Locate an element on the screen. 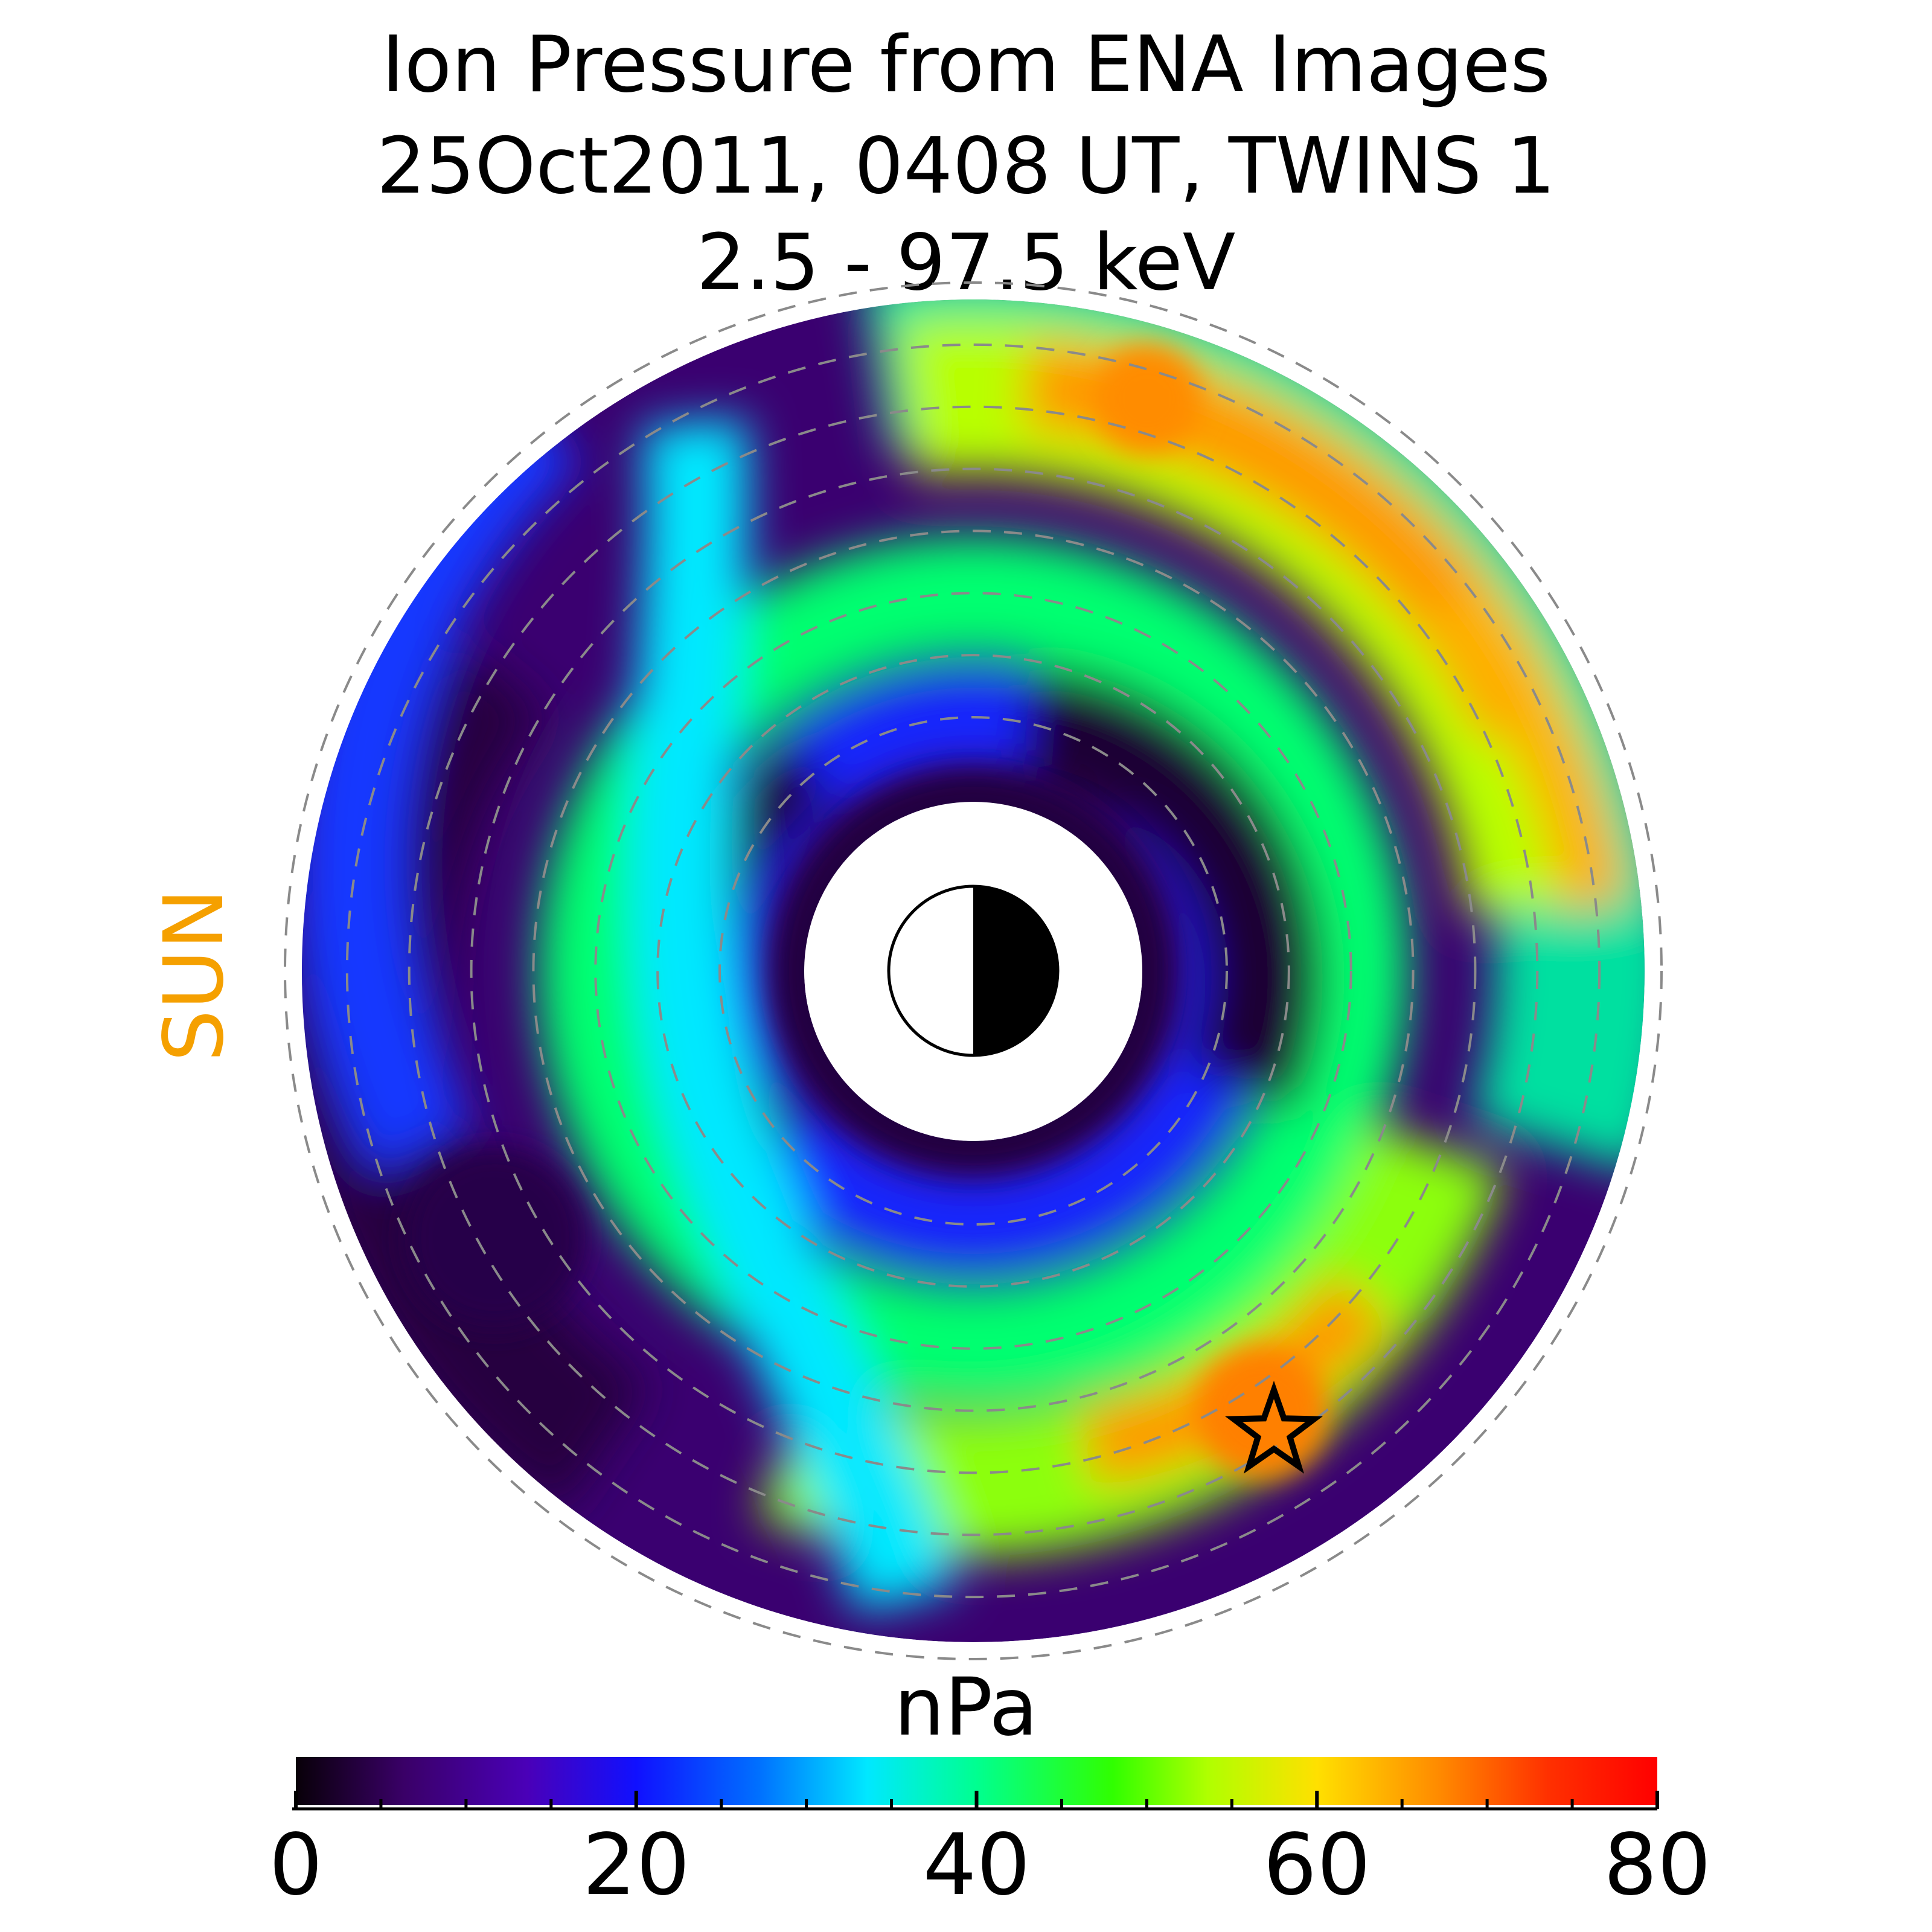 Image resolution: width=1932 pixels, height=1932 pixels. colorbar-unit-label: nPa is located at coordinates (966, 1707).